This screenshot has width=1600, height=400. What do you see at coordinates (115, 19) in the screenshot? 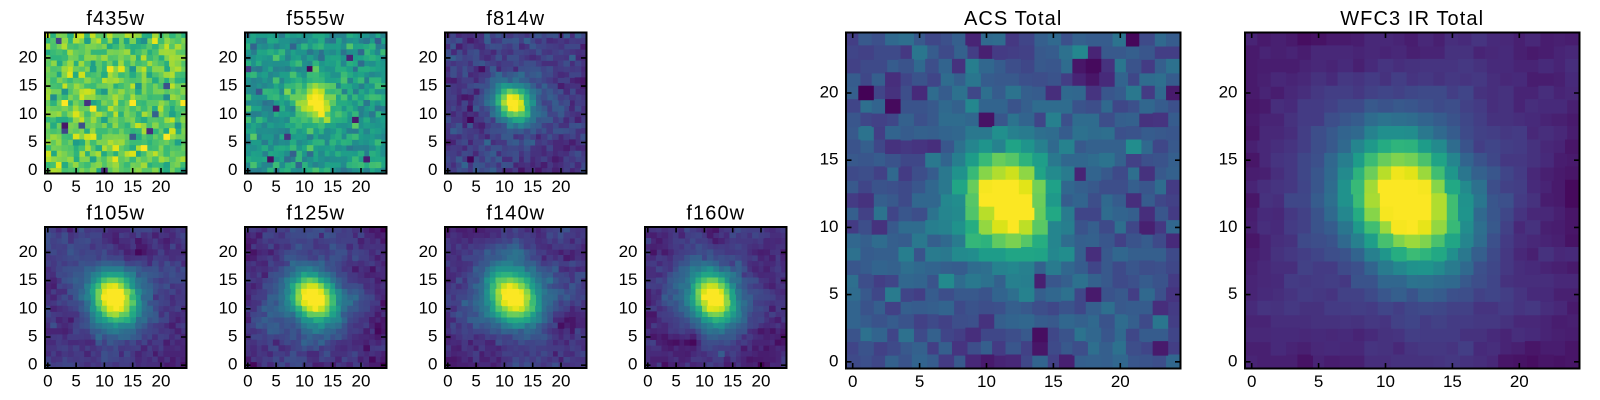
I see `svg-text: f435w` at bounding box center [115, 19].